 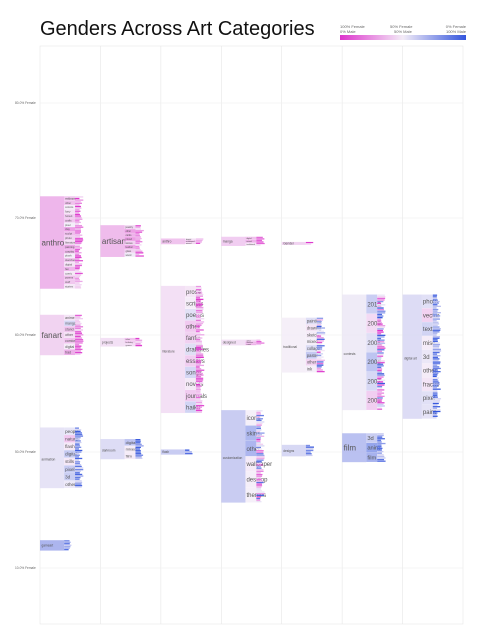 I want to click on block-label: projects, so click(x=108, y=342).